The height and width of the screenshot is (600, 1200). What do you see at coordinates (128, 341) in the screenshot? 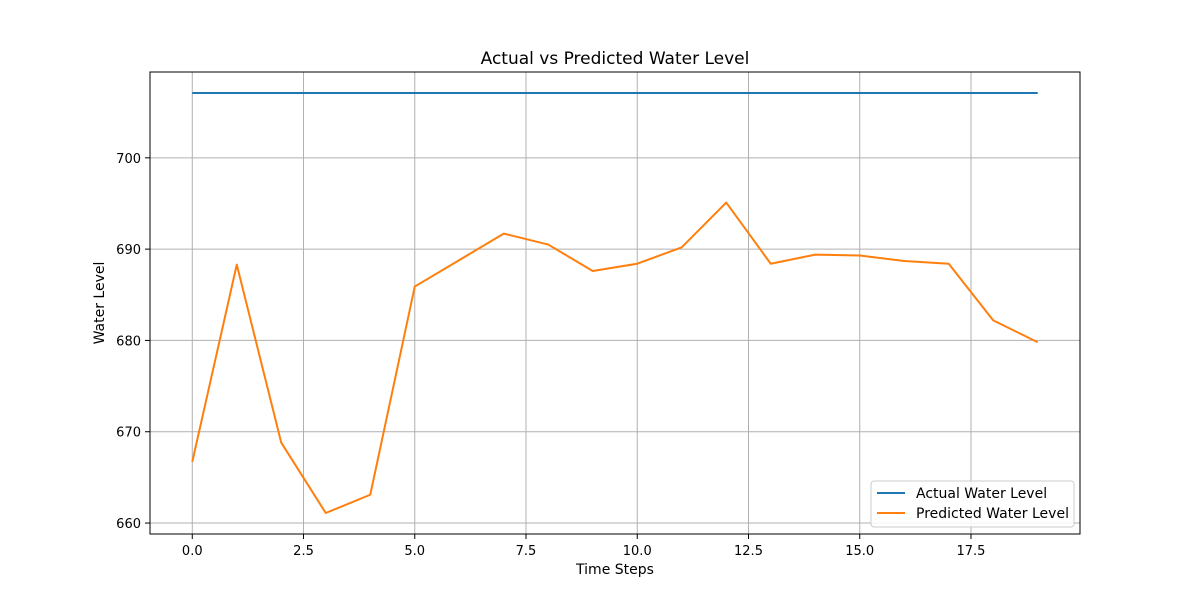
I see `y-tick-label: 680` at bounding box center [128, 341].